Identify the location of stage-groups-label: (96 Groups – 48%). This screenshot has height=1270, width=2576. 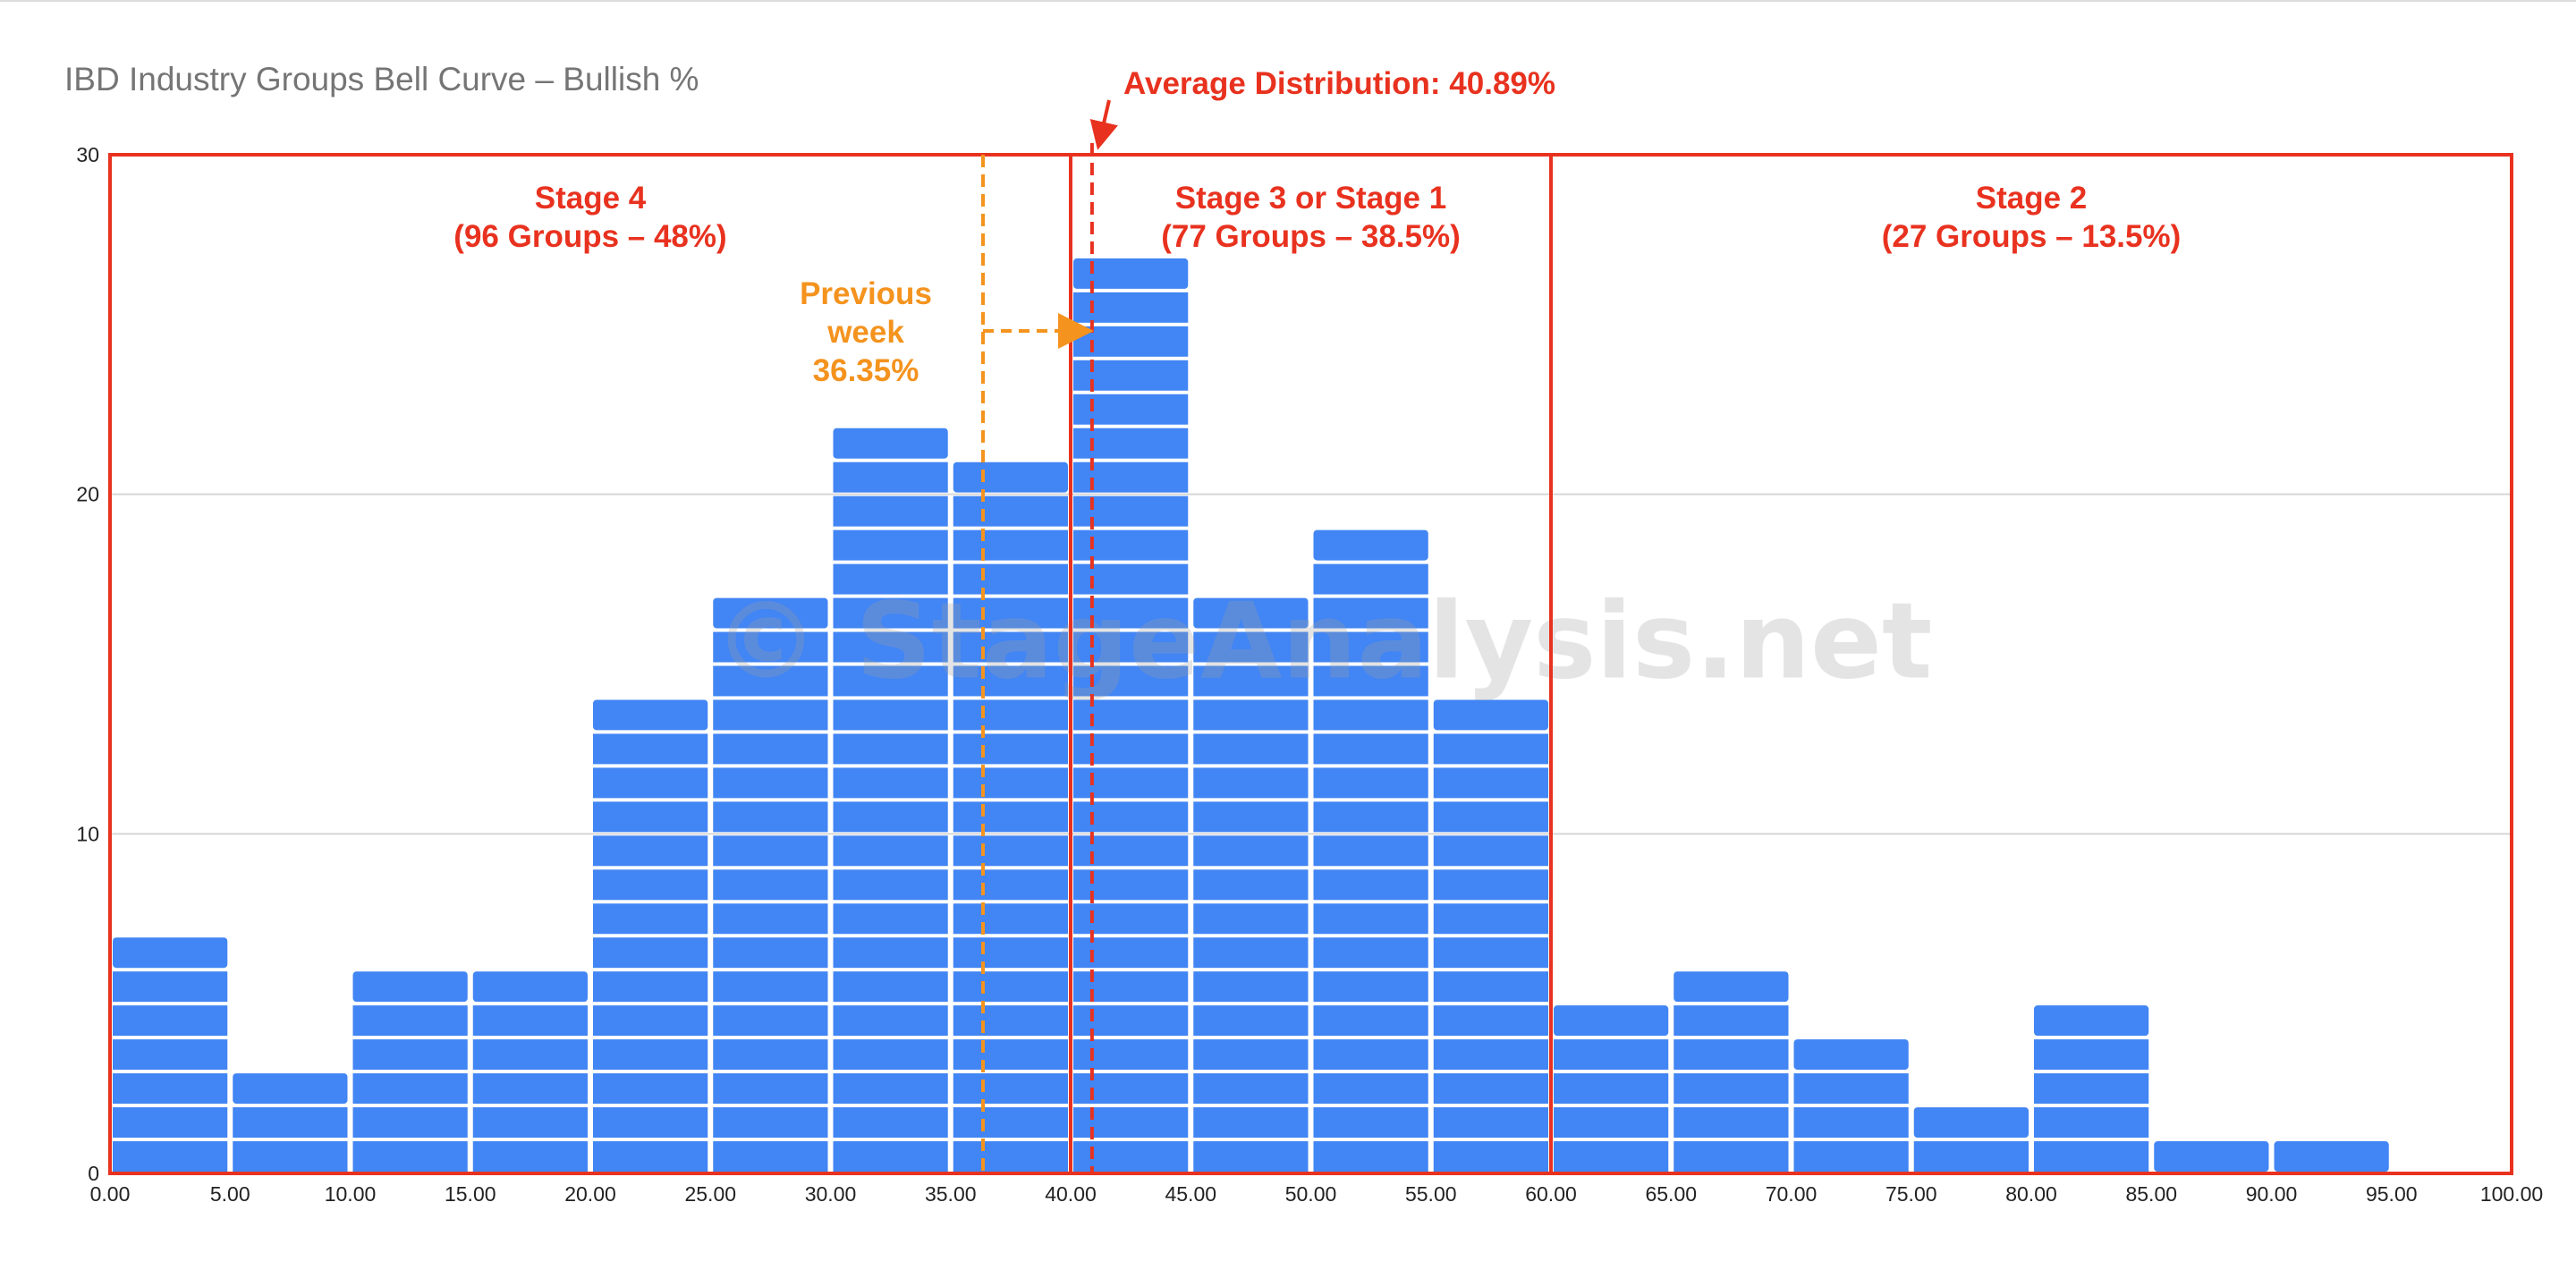
(589, 237).